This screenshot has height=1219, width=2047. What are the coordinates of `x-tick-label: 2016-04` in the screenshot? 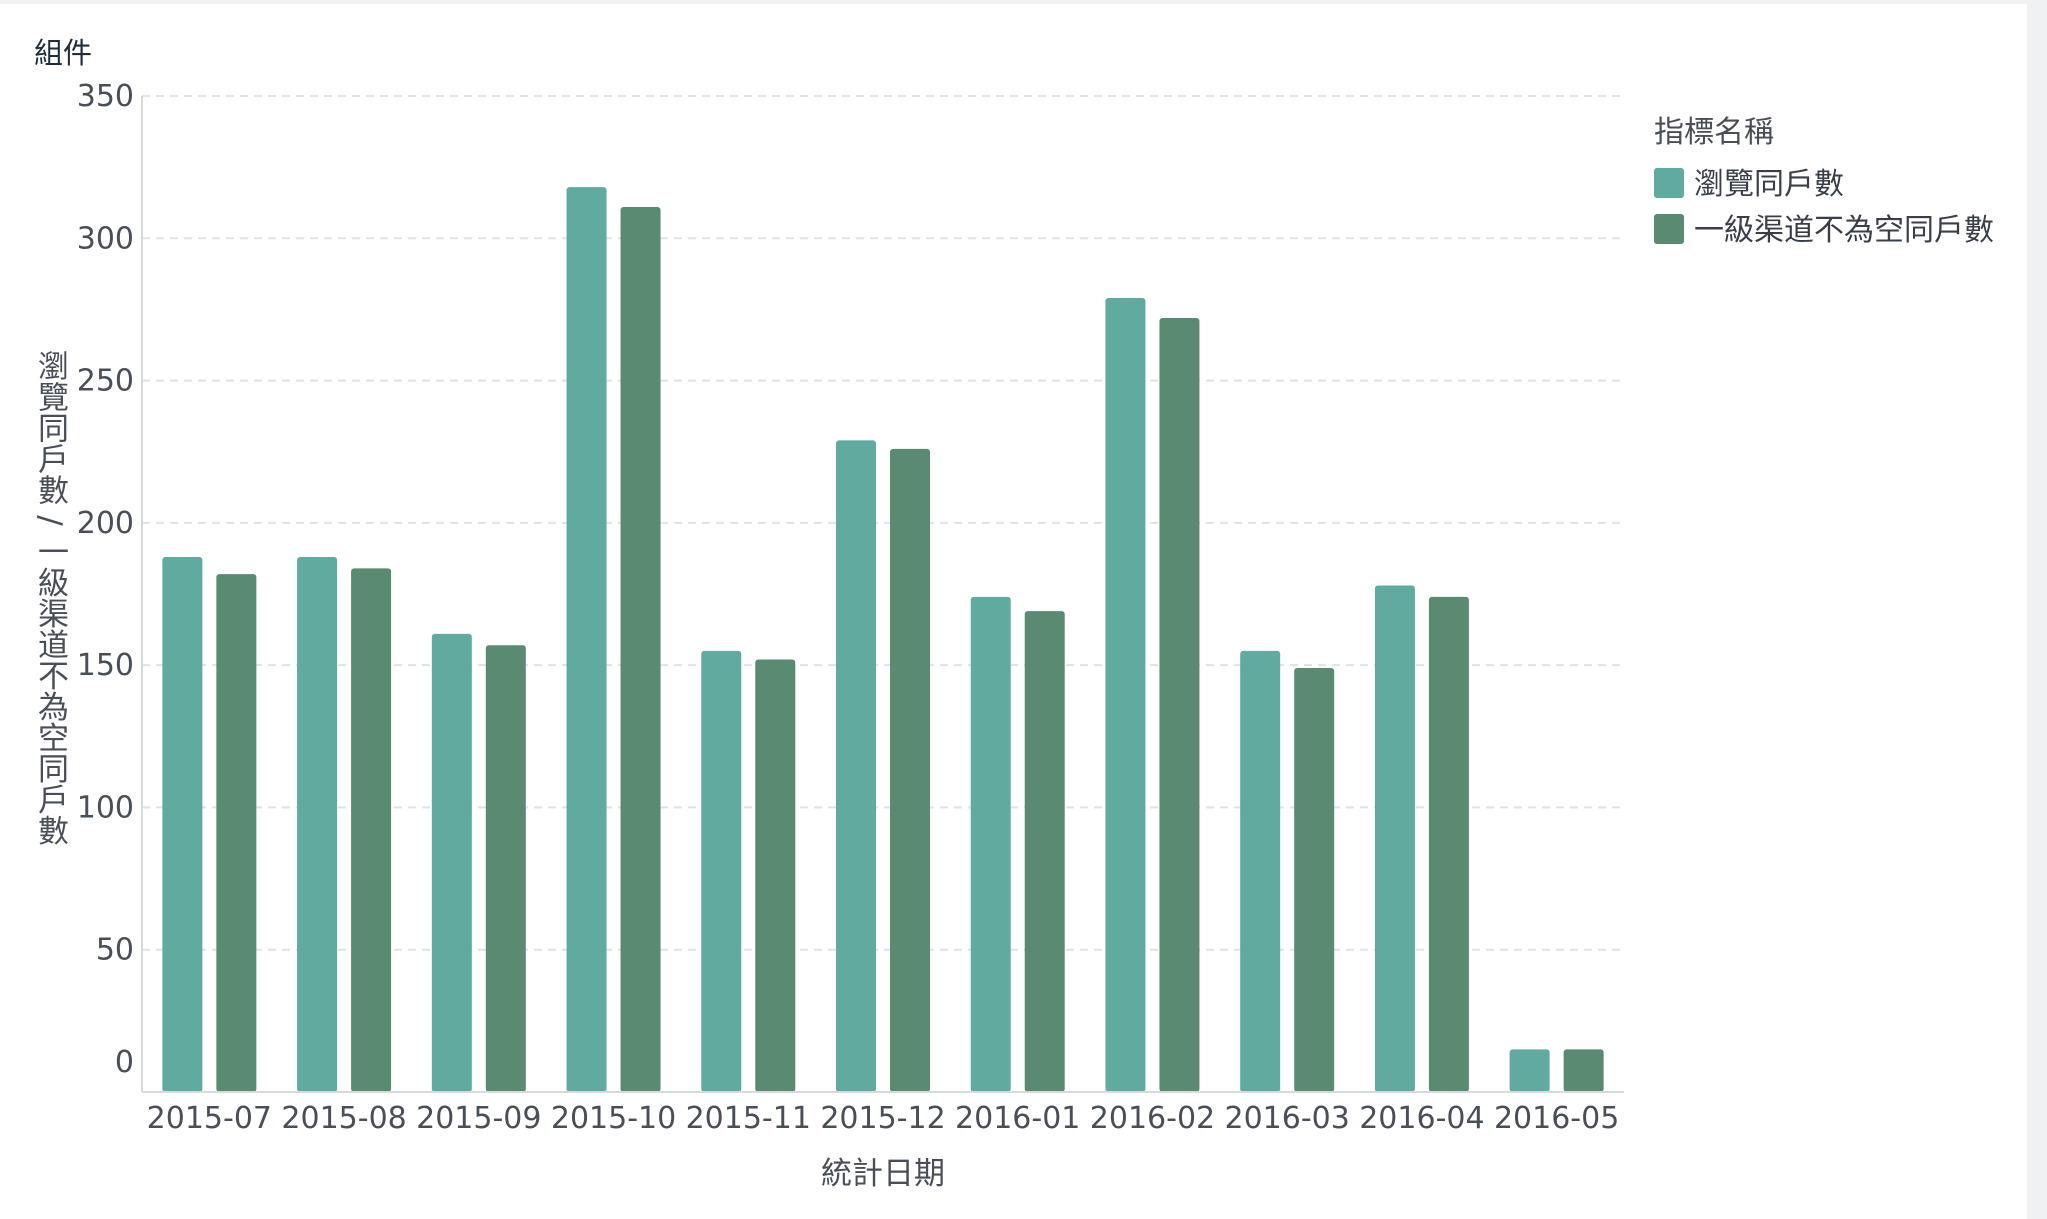 It's located at (1421, 1118).